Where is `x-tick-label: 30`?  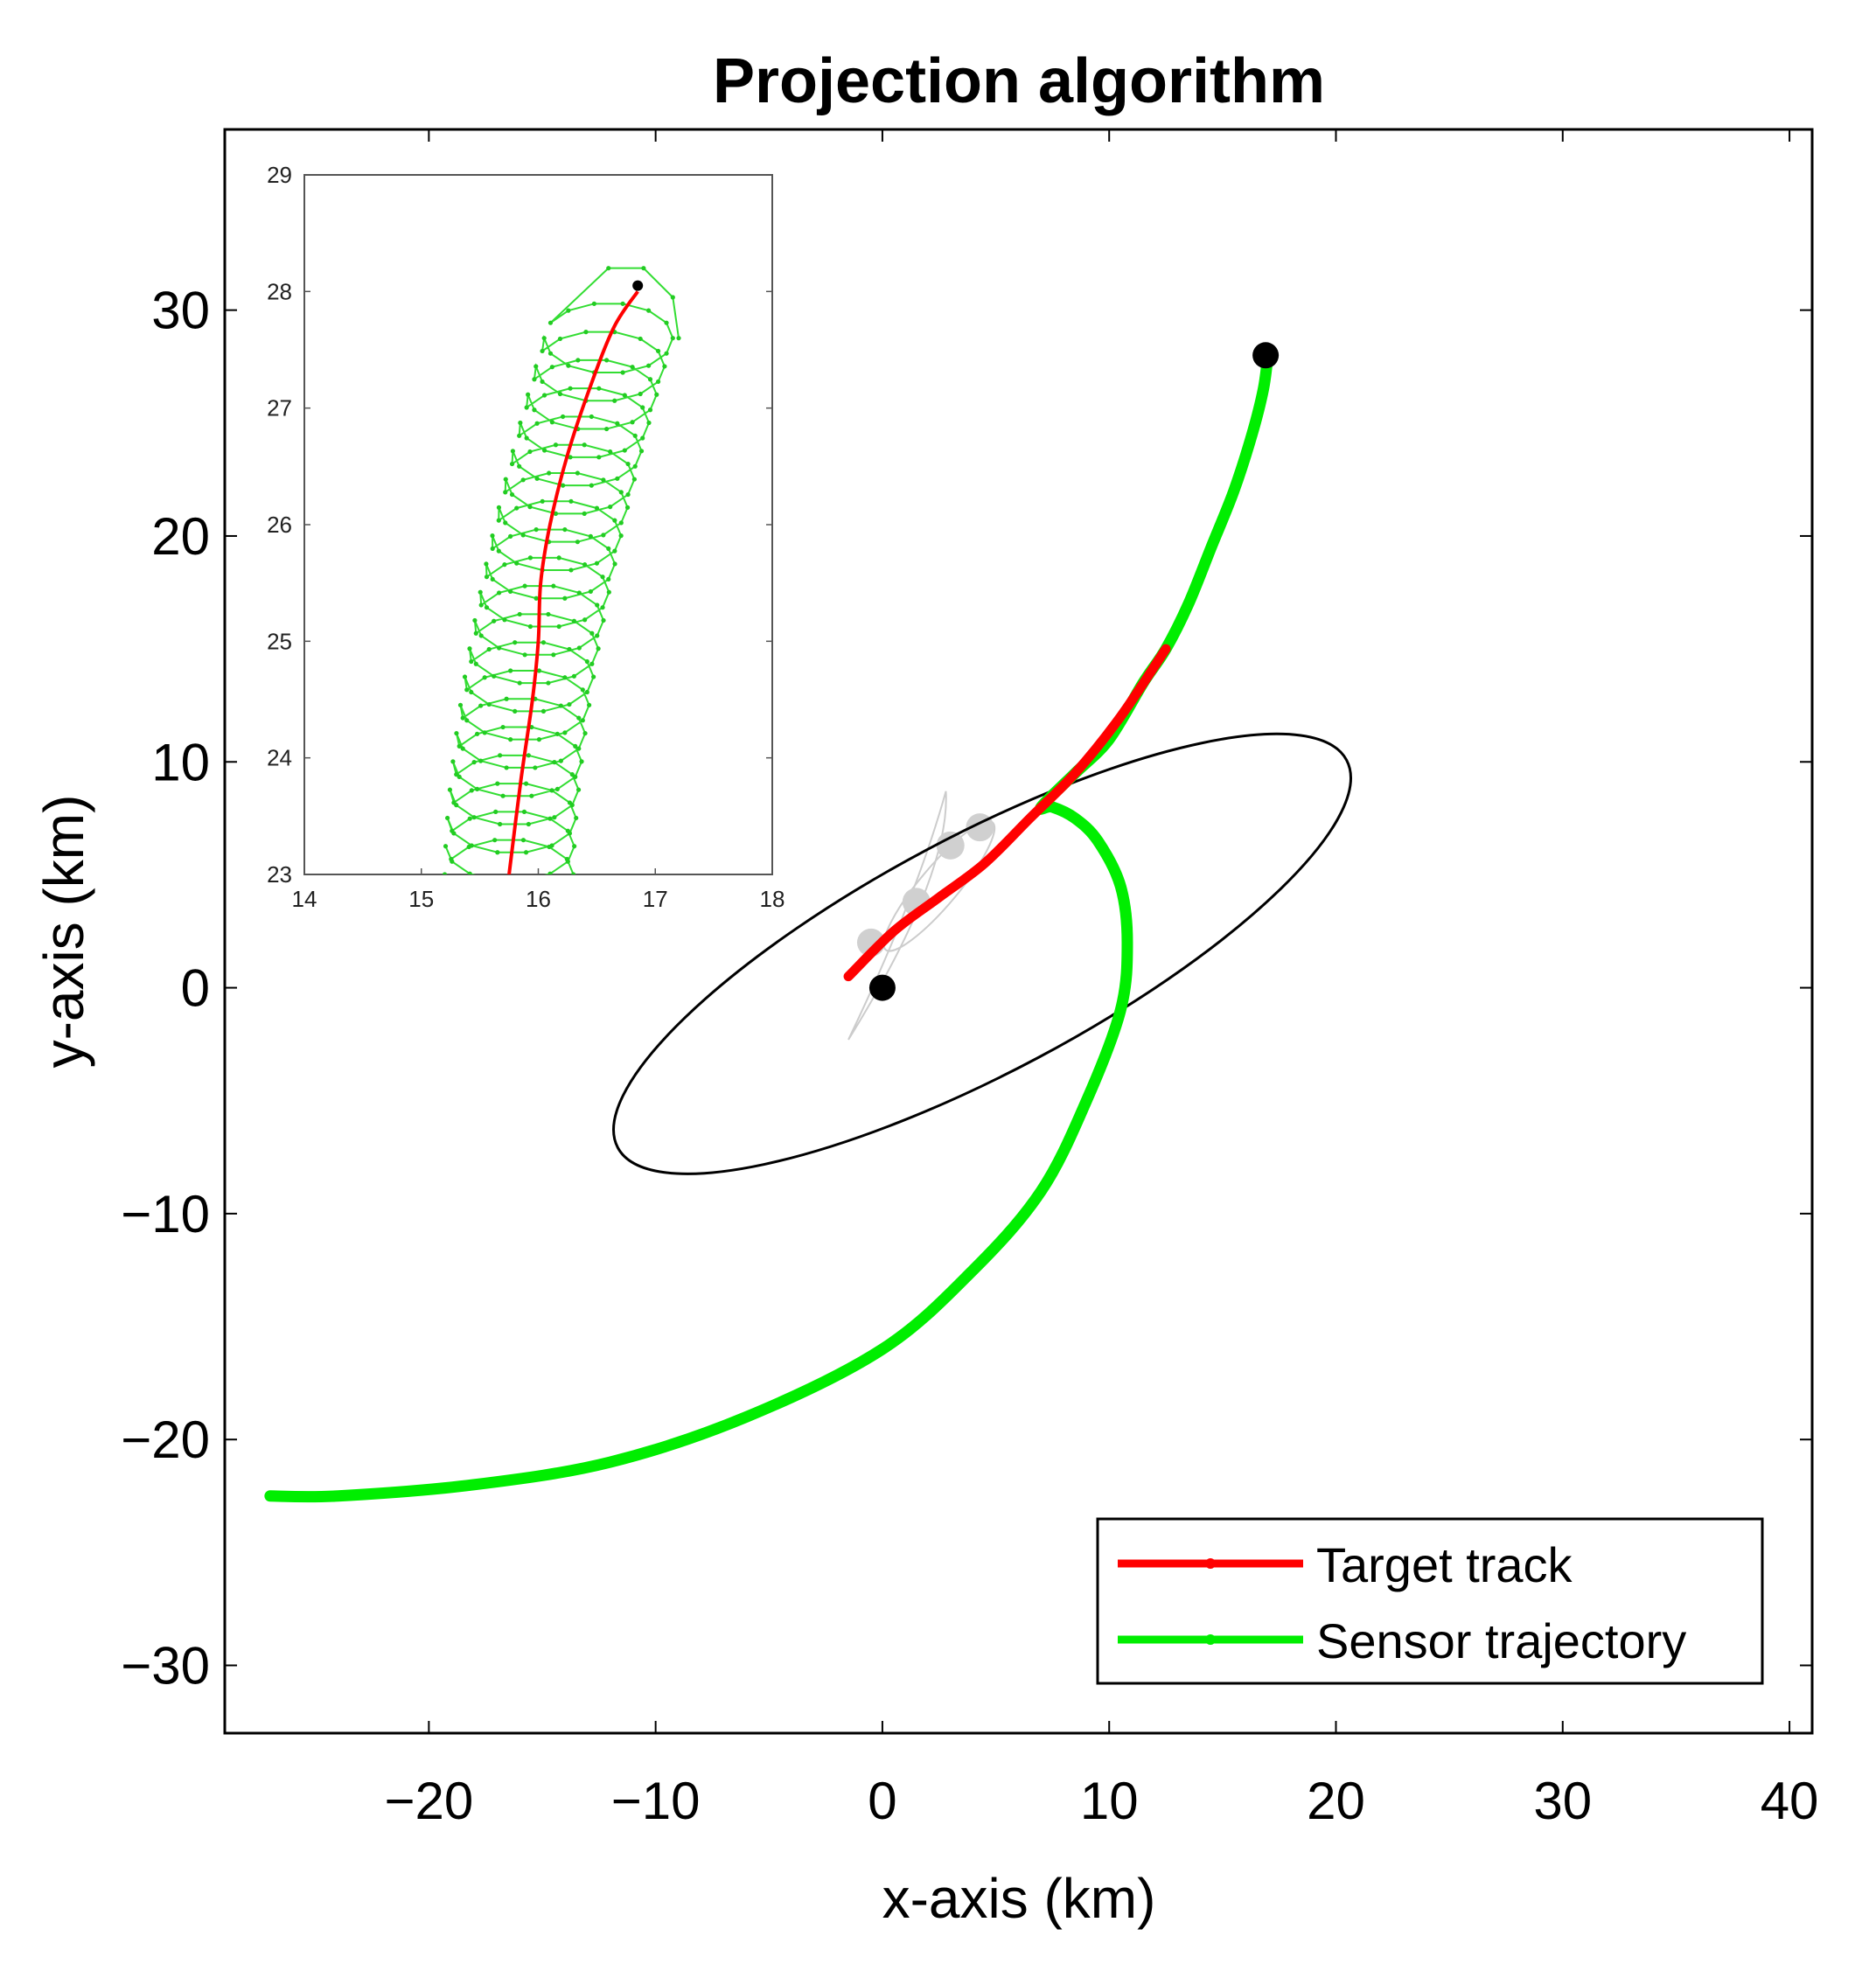
x-tick-label: 30 is located at coordinates (1562, 1801).